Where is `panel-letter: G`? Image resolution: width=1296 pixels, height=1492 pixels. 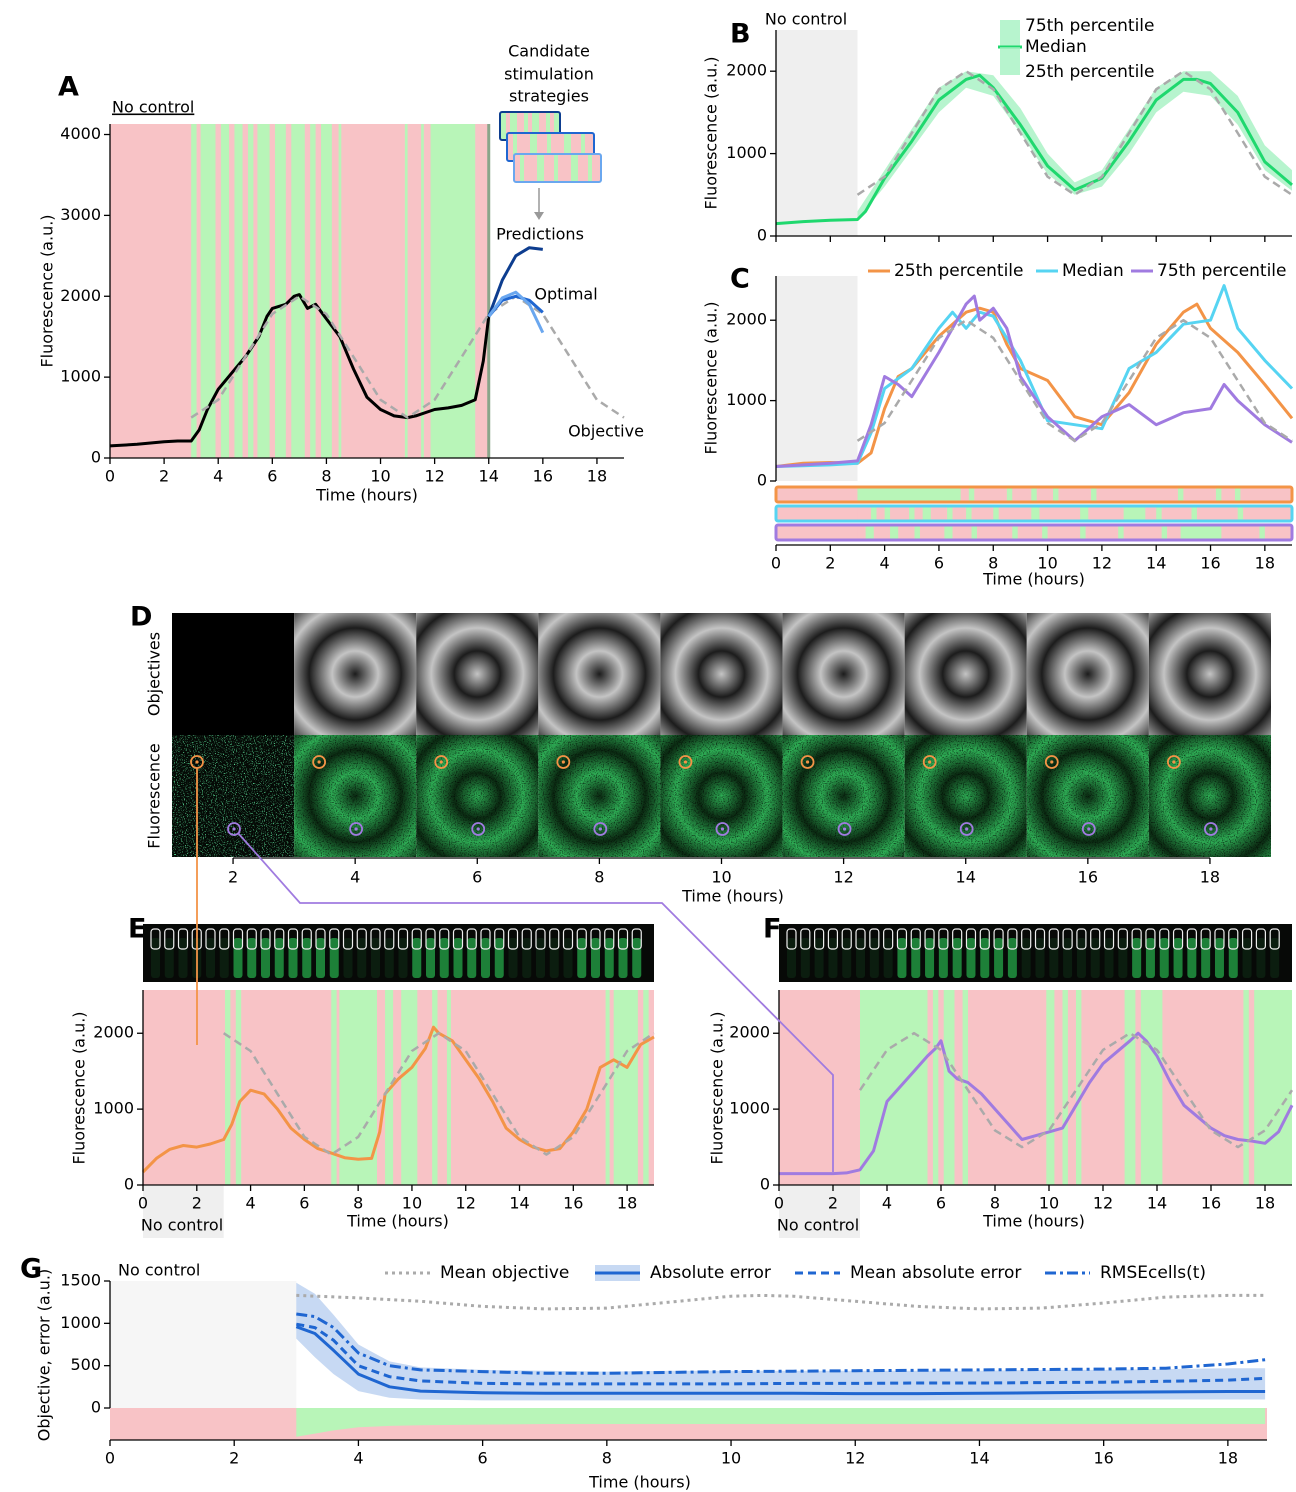 panel-letter: G is located at coordinates (31, 1269).